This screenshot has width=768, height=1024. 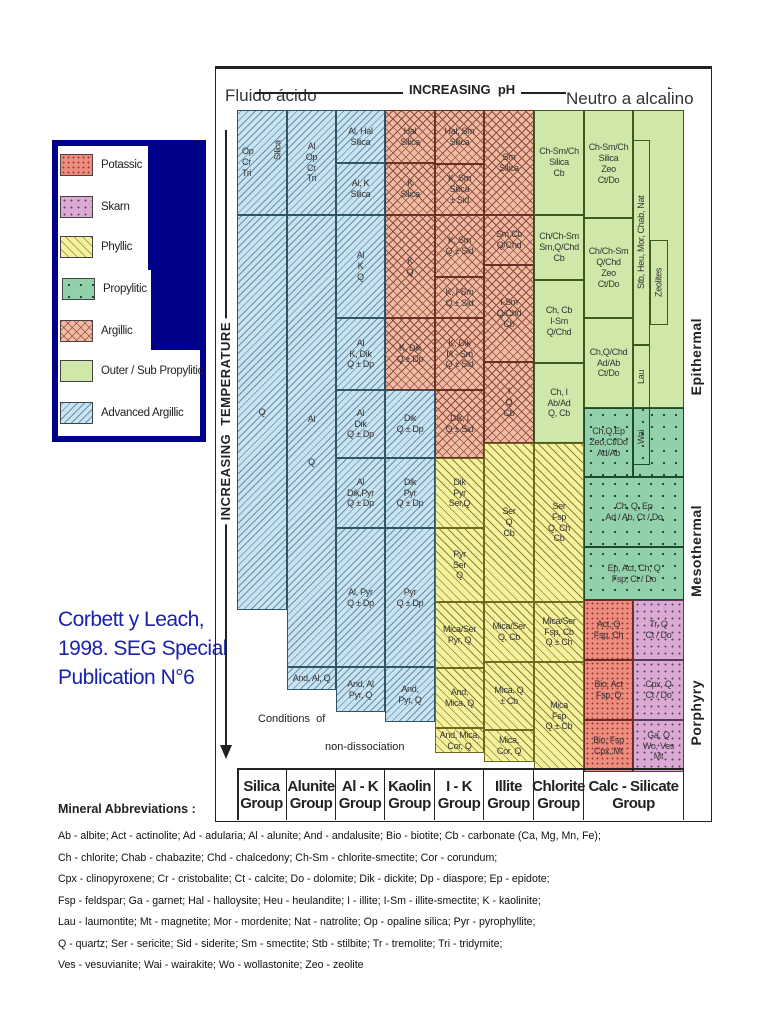 I want to click on legend-item: Skarn, so click(x=95, y=207).